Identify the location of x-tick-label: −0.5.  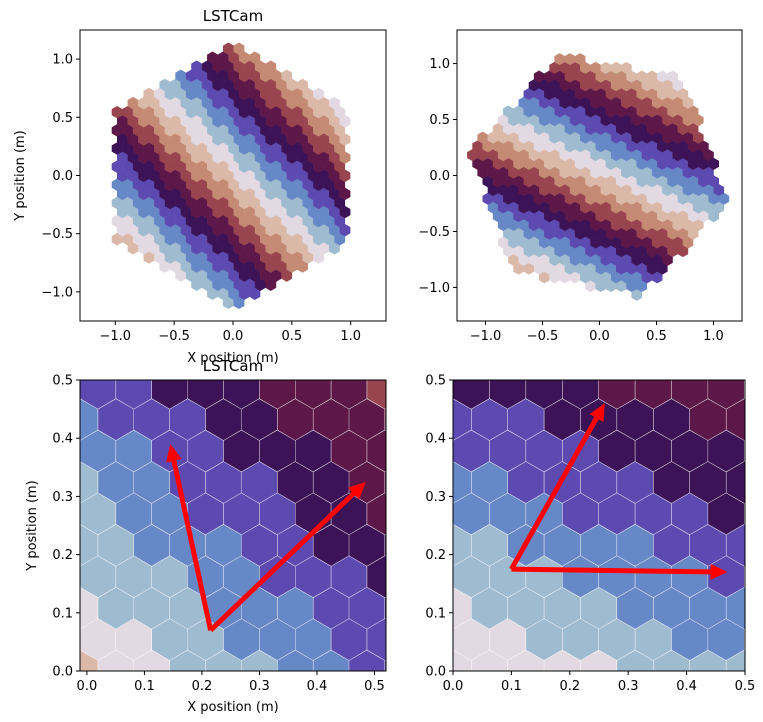
(543, 336).